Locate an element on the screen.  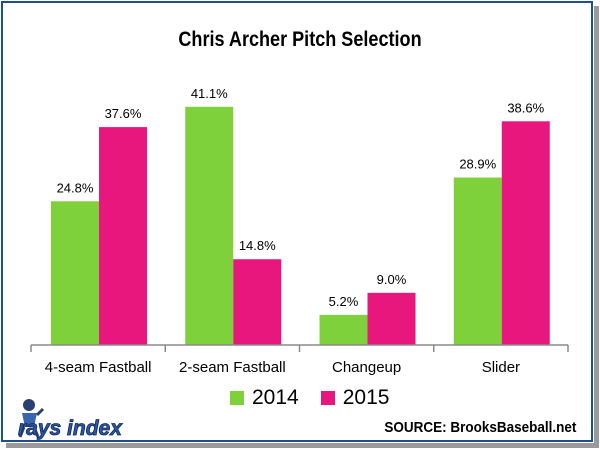
mascot-body is located at coordinates (29, 420).